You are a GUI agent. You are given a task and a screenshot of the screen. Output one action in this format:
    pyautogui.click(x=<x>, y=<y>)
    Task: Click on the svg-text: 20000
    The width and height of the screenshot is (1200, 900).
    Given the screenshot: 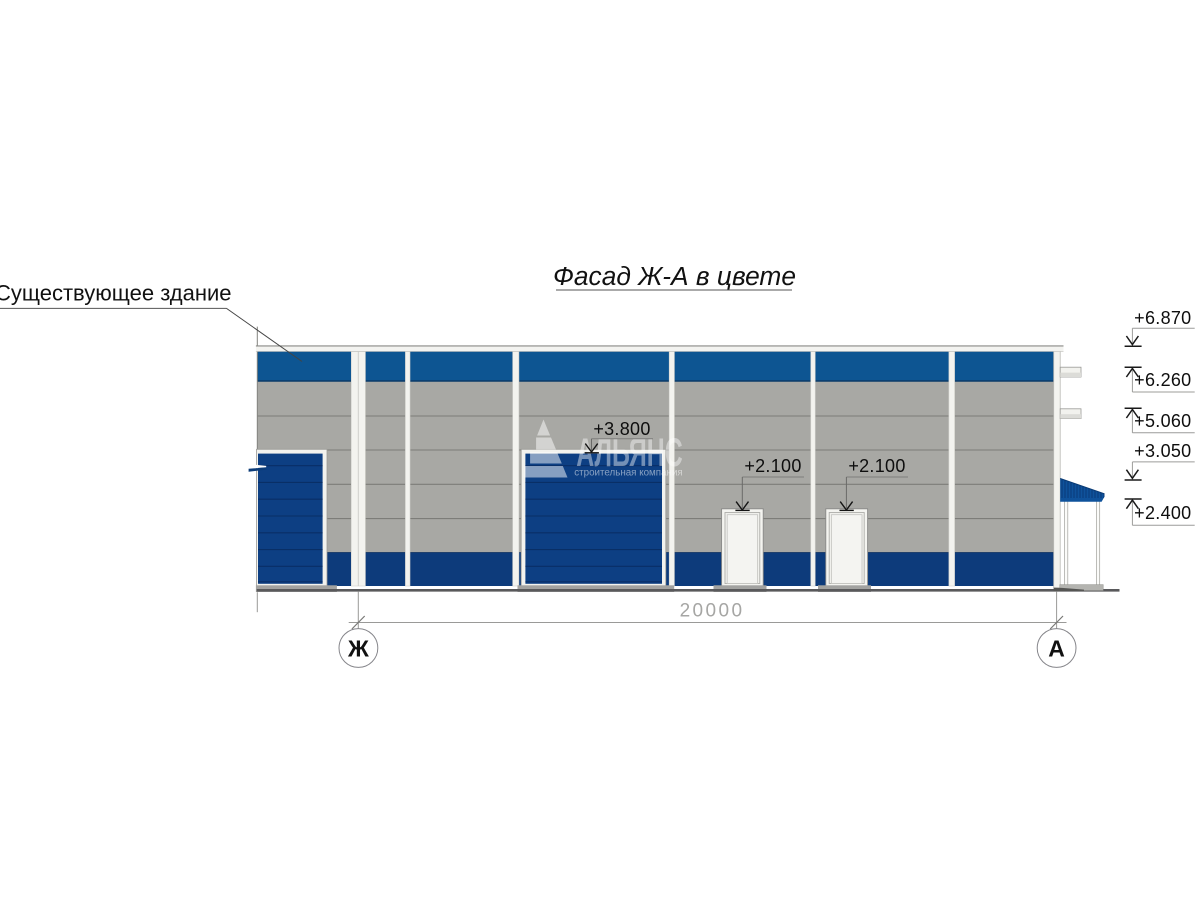 What is the action you would take?
    pyautogui.click(x=712, y=611)
    